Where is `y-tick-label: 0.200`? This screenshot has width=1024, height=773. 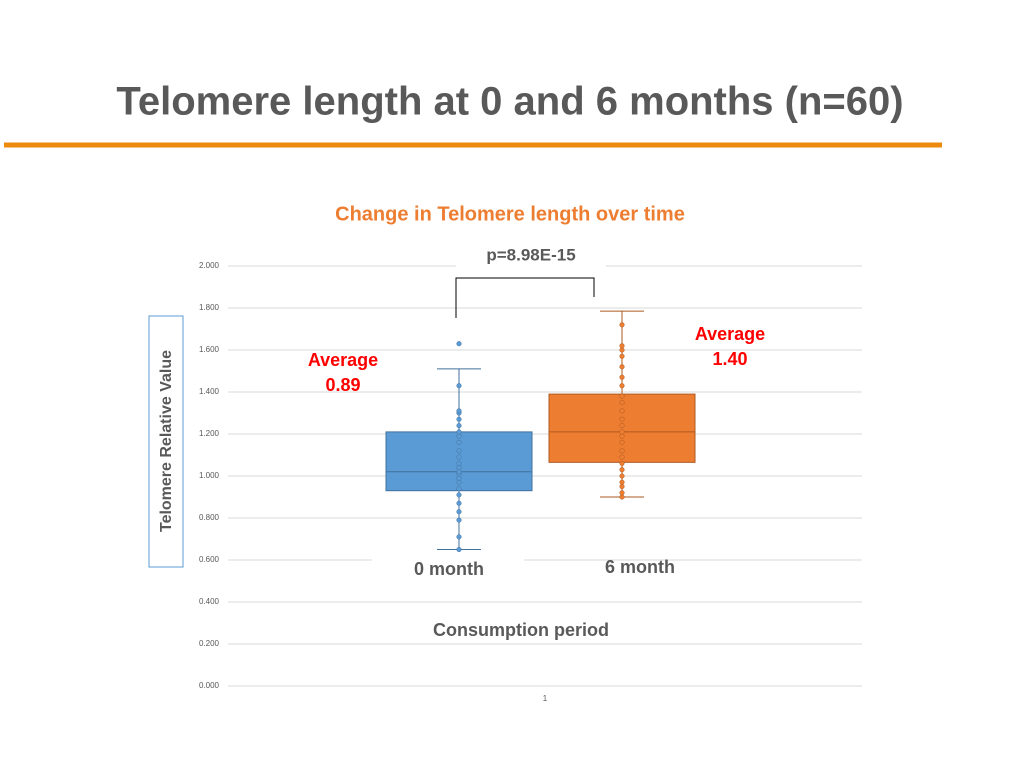
y-tick-label: 0.200 is located at coordinates (209, 643).